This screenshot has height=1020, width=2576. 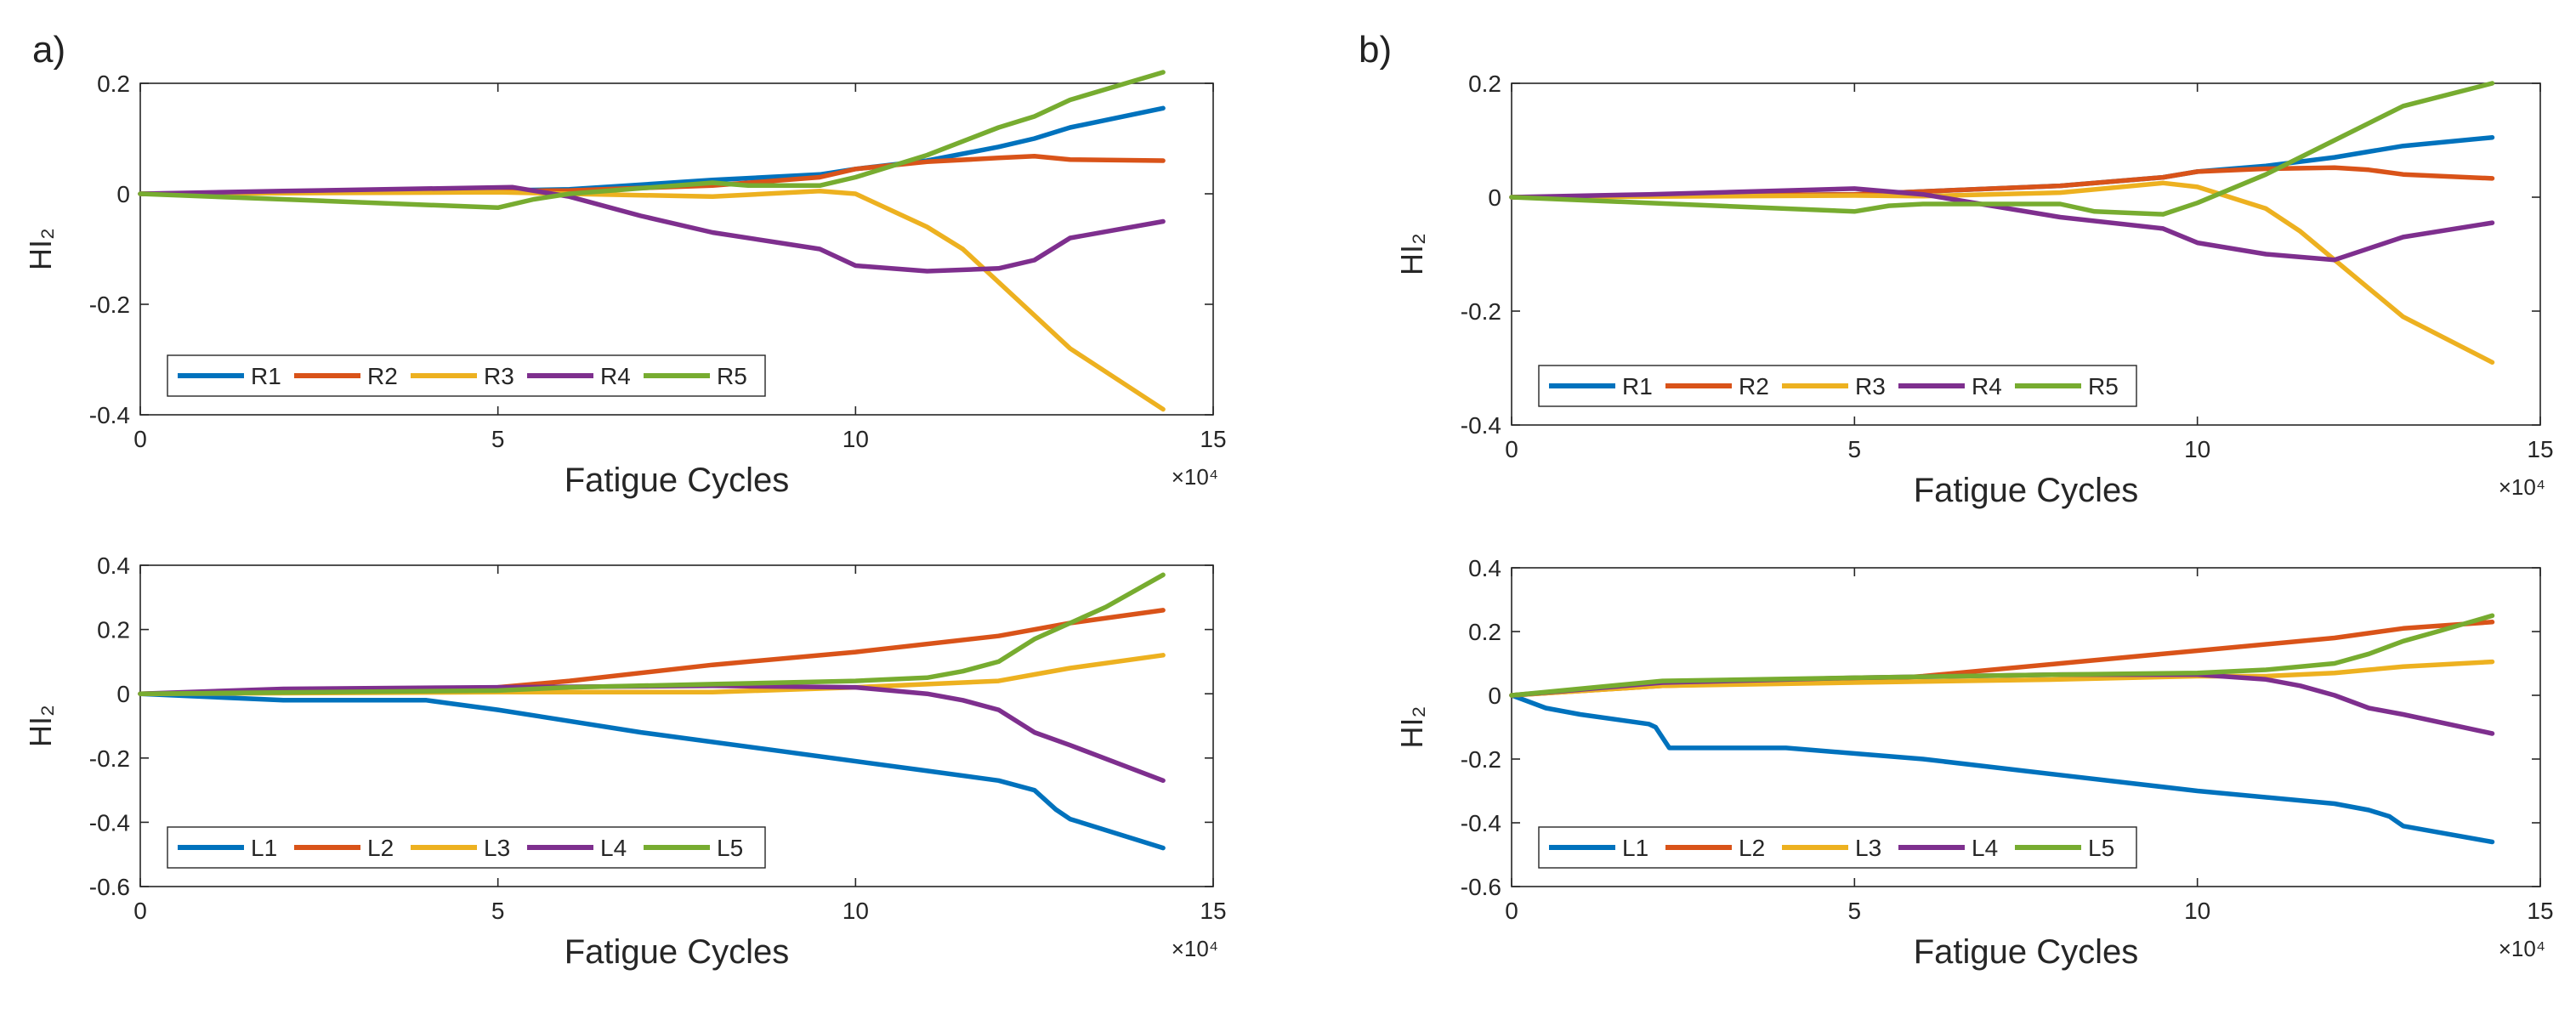 What do you see at coordinates (2002, 273) in the screenshot?
I see `series-line-r3` at bounding box center [2002, 273].